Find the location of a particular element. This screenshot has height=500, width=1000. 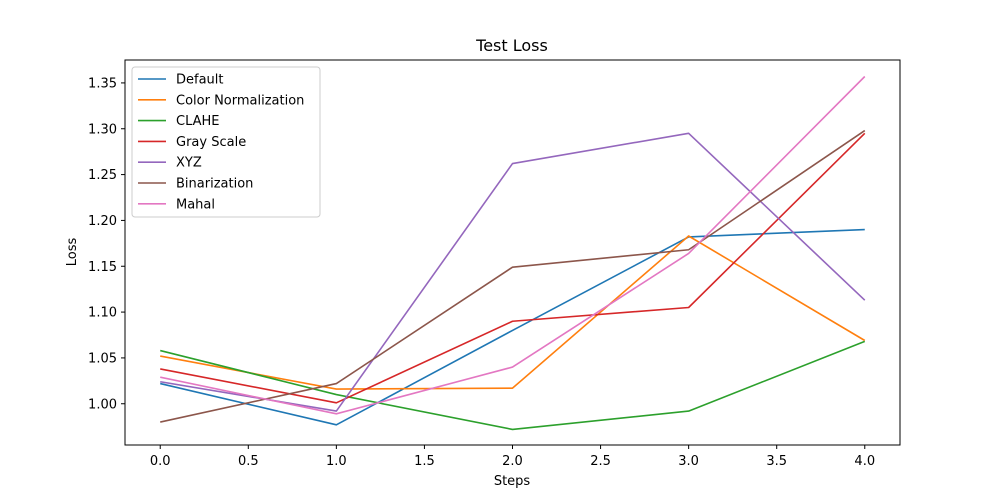

legend-label: Mahal is located at coordinates (195, 204).